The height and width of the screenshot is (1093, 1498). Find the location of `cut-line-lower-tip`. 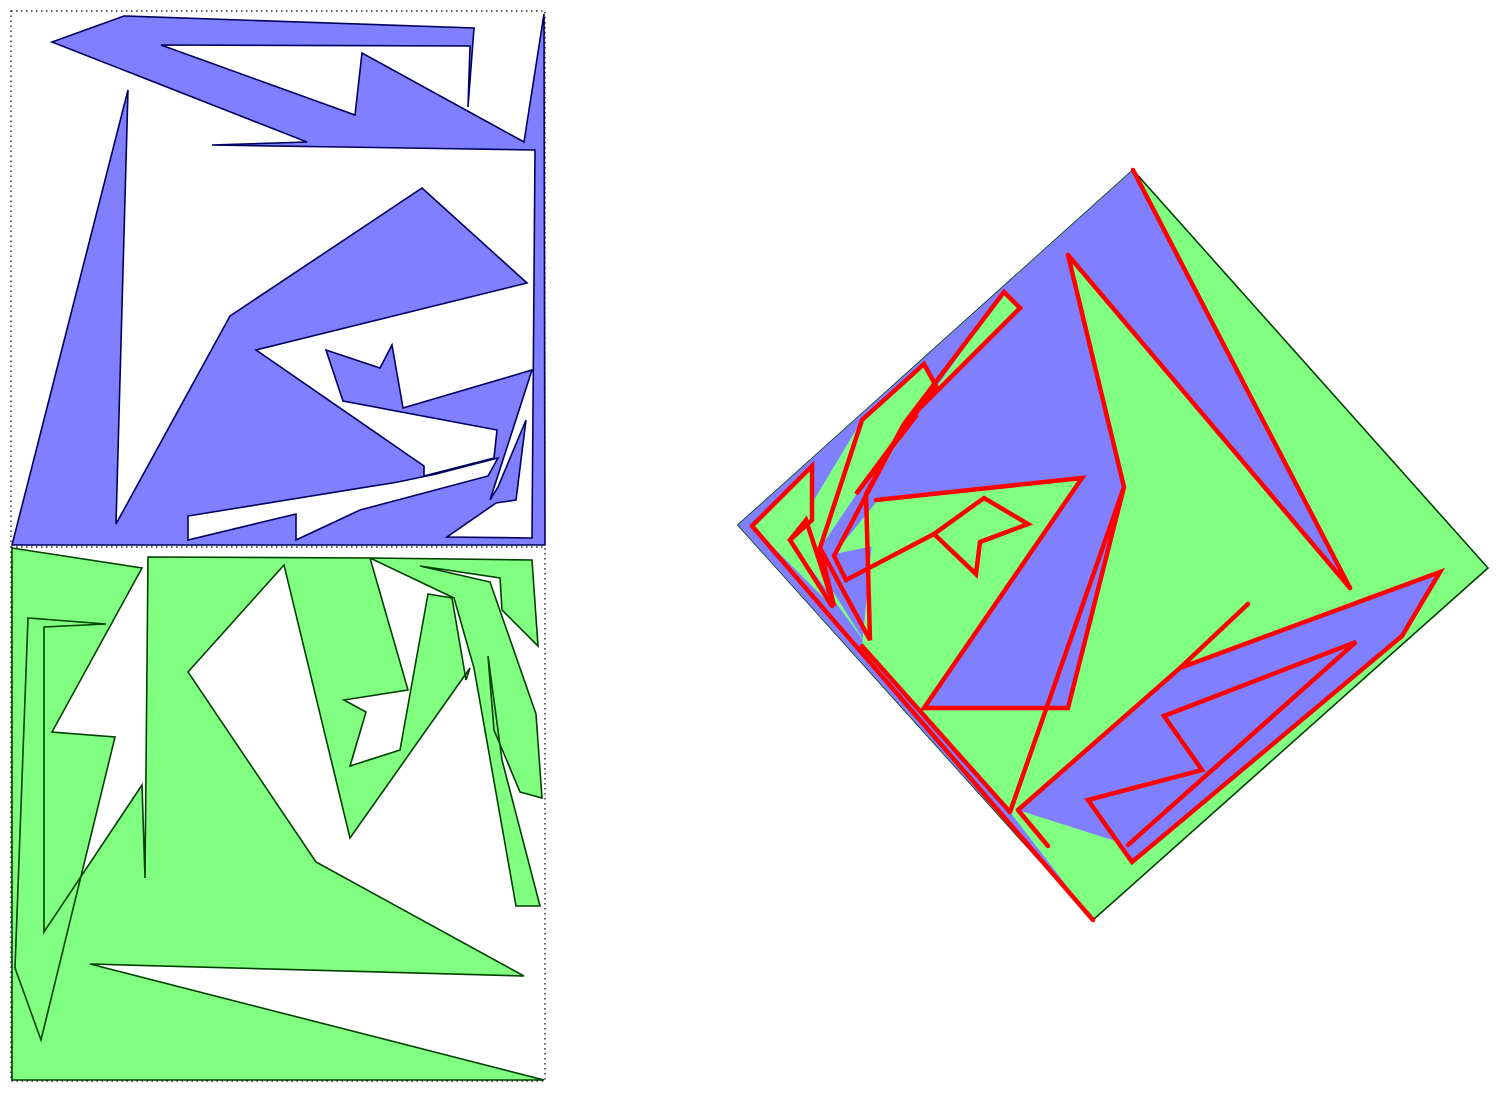

cut-line-lower-tip is located at coordinates (1033, 828).